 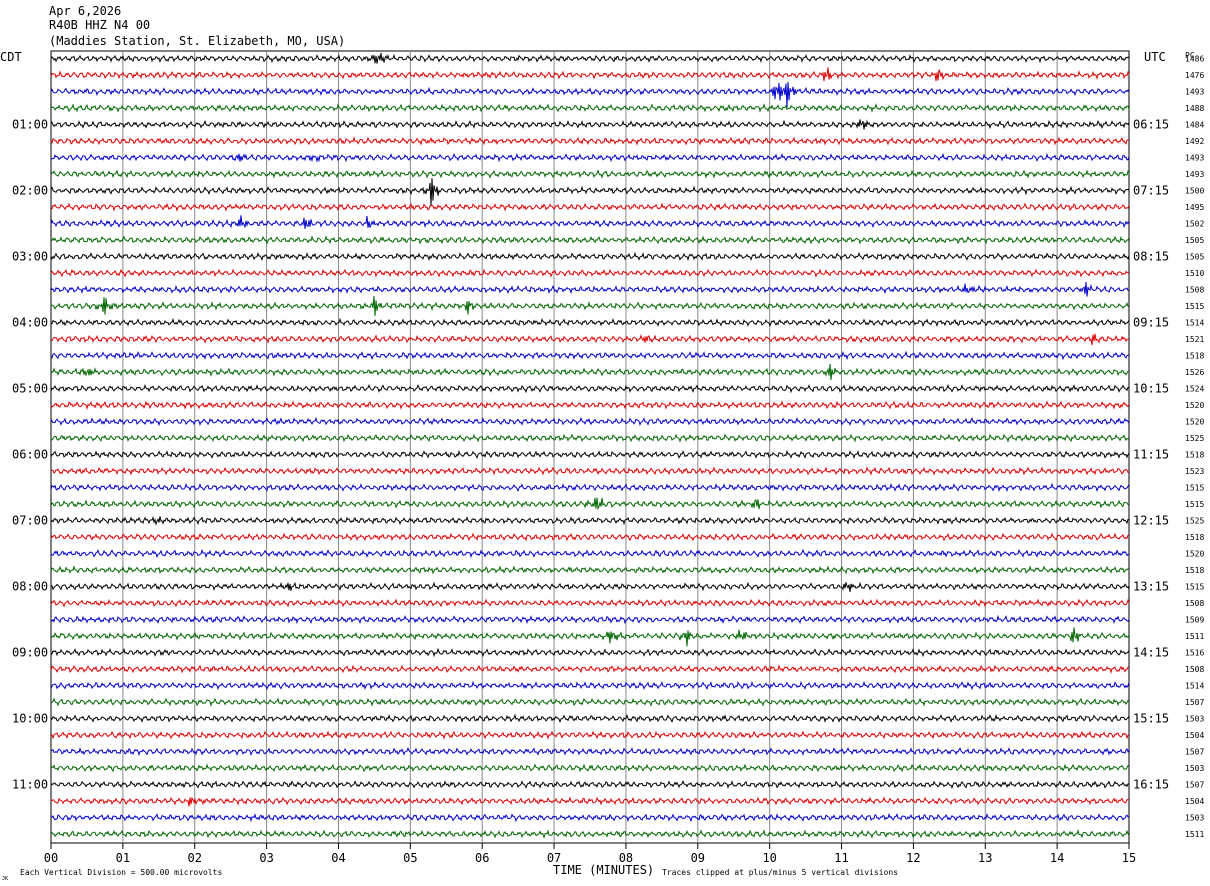 What do you see at coordinates (1194, 273) in the screenshot?
I see `row-value-label: 1510` at bounding box center [1194, 273].